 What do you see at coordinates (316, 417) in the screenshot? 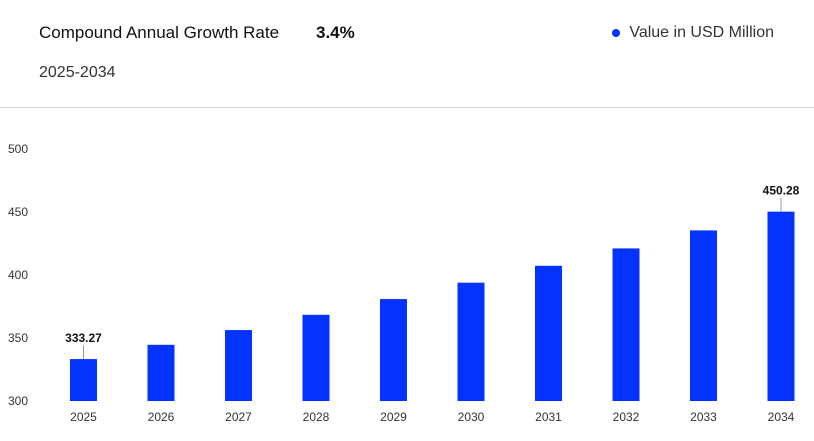
I see `x-tick-label: 2028` at bounding box center [316, 417].